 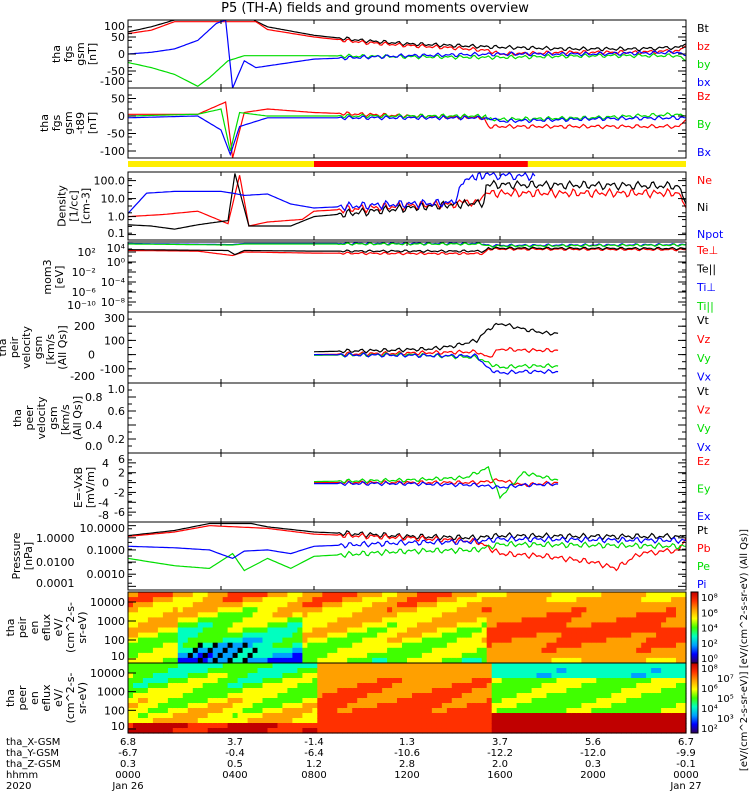 What do you see at coordinates (34, 698) in the screenshot?
I see `y-axis-label: en` at bounding box center [34, 698].